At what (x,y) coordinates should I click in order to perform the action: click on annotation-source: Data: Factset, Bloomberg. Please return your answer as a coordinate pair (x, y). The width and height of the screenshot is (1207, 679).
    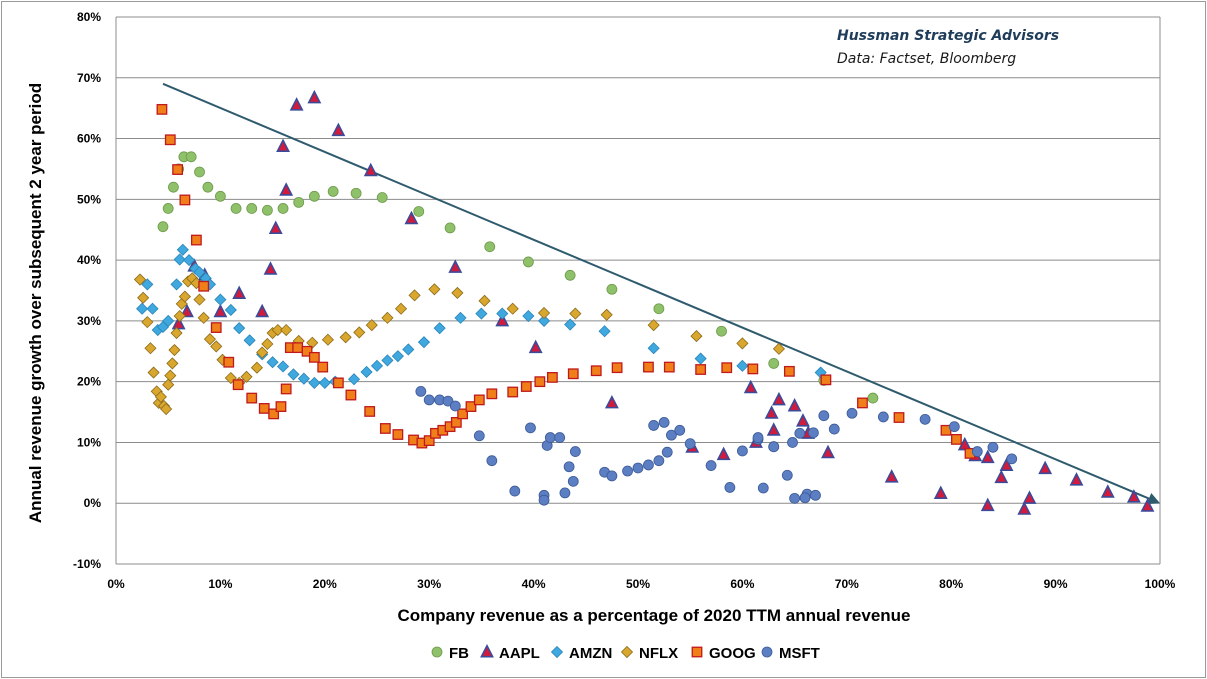
    Looking at the image, I should click on (926, 59).